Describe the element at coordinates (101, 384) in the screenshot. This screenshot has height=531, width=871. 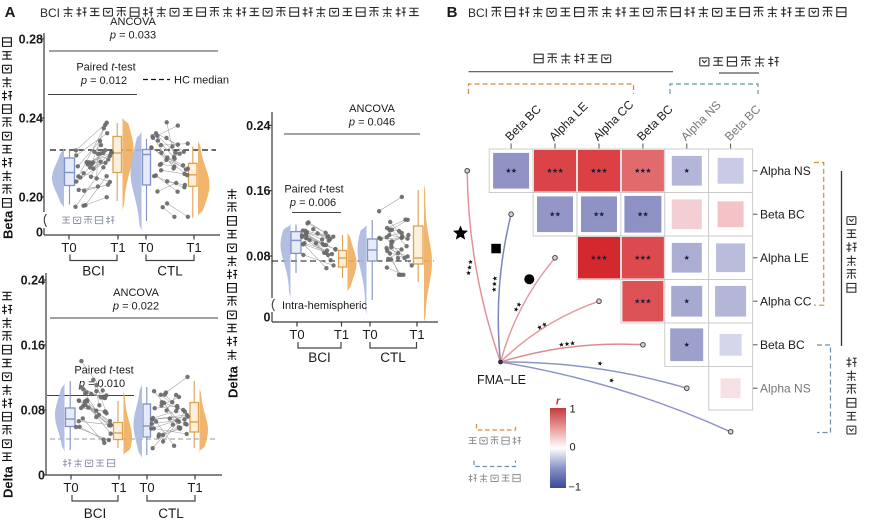
I see `svg-text: p = 0.010` at that location.